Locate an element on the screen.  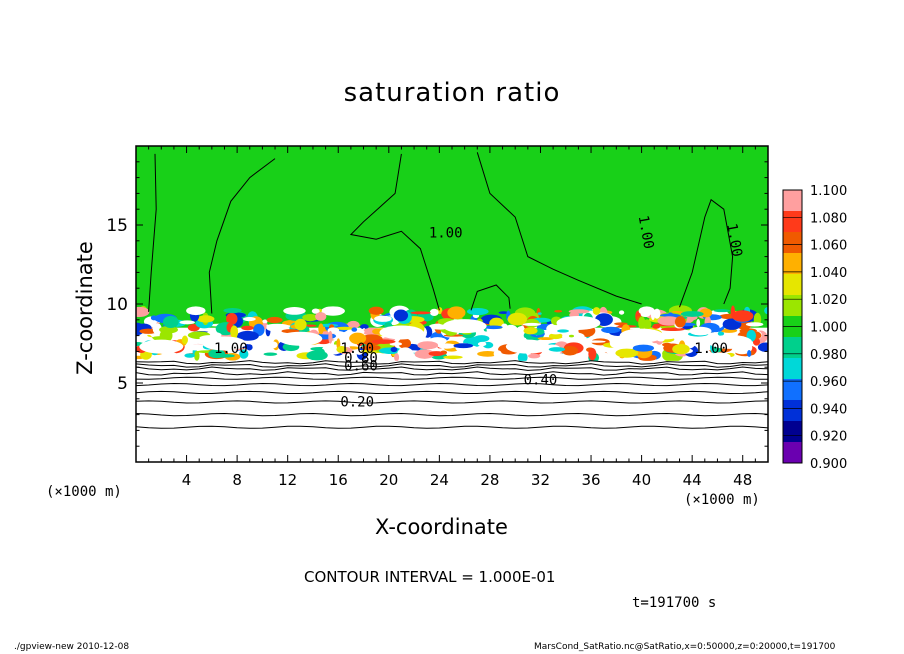
y-tick-label: 10 is located at coordinates (117, 305).